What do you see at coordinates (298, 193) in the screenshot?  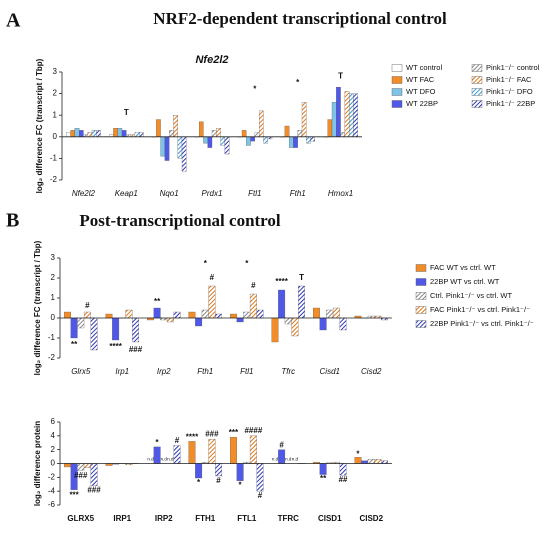 I see `x-tick-label: Fth1` at bounding box center [298, 193].